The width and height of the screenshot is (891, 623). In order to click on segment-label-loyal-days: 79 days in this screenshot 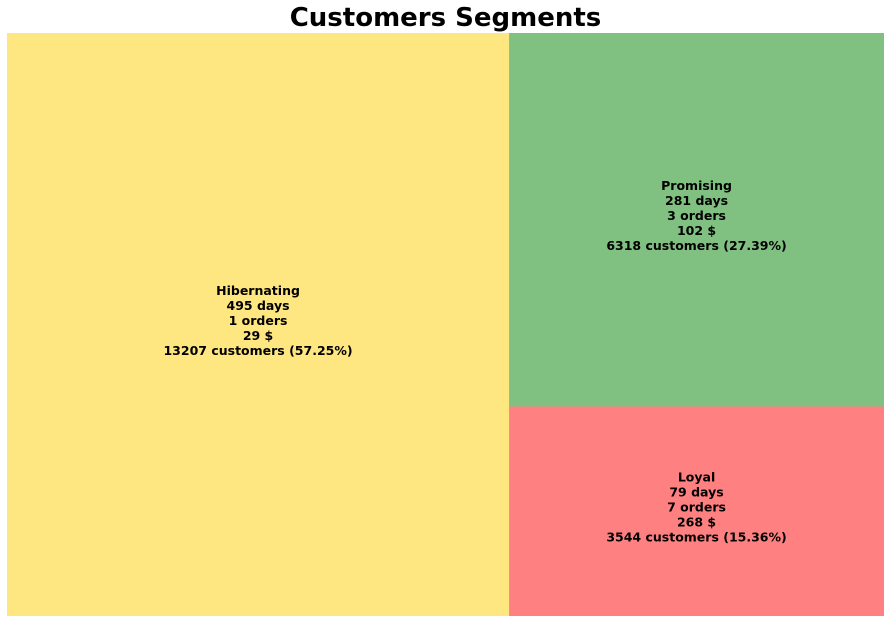, I will do `click(696, 492)`.